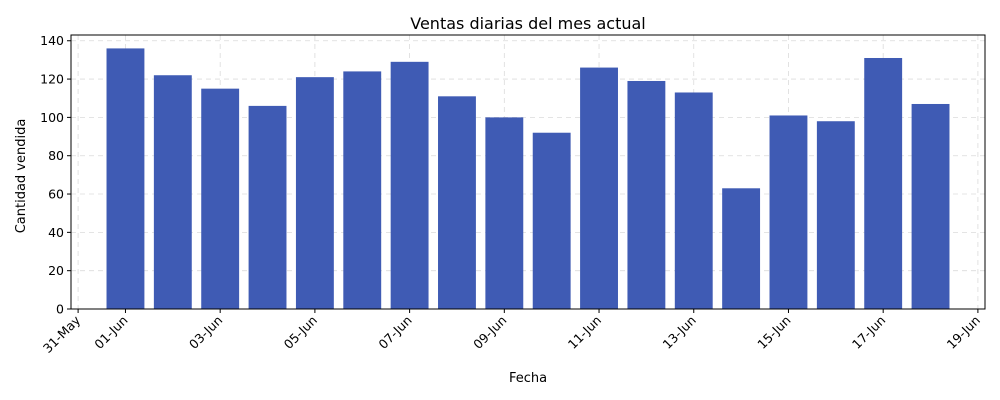  What do you see at coordinates (110, 332) in the screenshot?
I see `x-tick-label: 01-Jun` at bounding box center [110, 332].